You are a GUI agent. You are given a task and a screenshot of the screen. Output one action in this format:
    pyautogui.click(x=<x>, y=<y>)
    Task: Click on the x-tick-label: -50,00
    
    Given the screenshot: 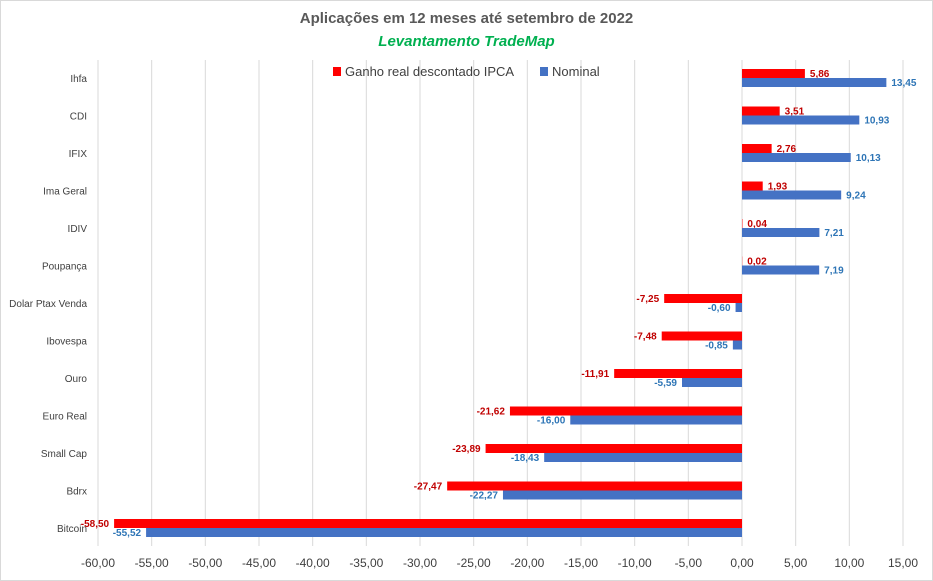 What is the action you would take?
    pyautogui.click(x=205, y=563)
    